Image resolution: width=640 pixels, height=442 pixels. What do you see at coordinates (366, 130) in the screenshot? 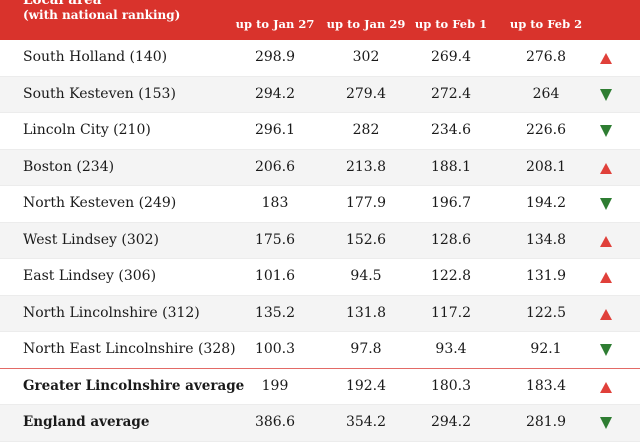
I see `value-cell: 282` at bounding box center [366, 130].